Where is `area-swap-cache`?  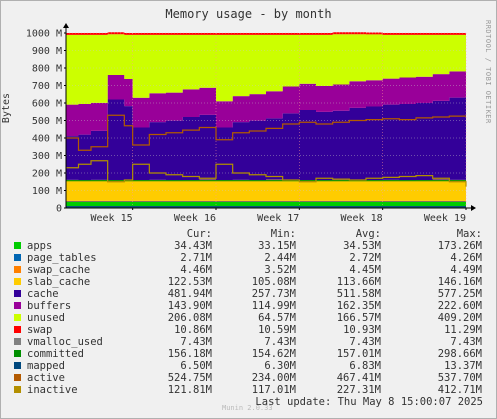 area-swap-cache is located at coordinates (266, 201).